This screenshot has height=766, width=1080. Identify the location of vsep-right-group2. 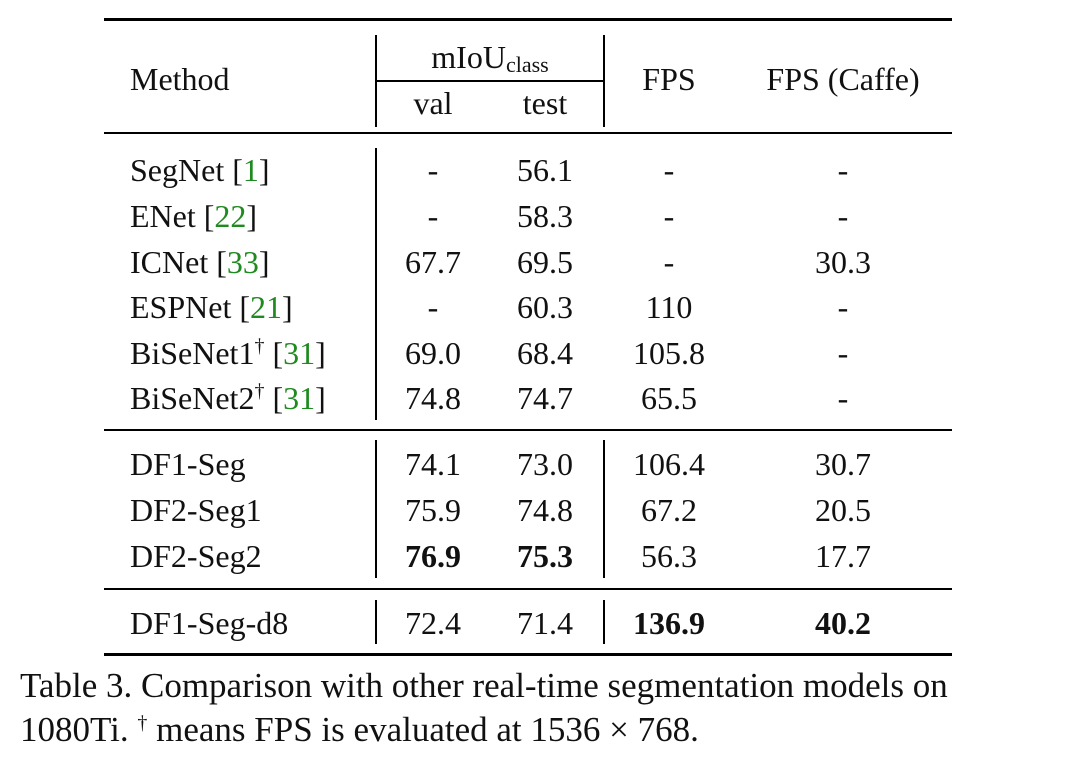
(604, 509).